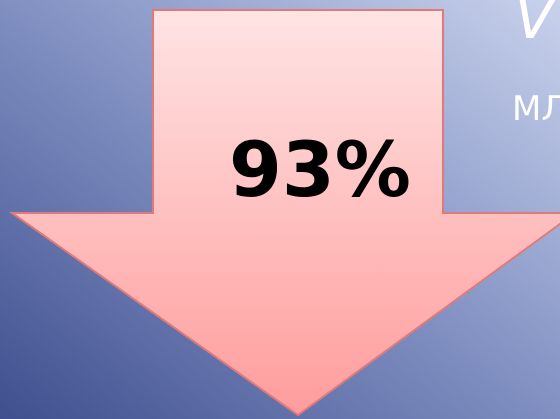 This screenshot has height=419, width=560. What do you see at coordinates (320, 169) in the screenshot?
I see `arrow-label: 93%` at bounding box center [320, 169].